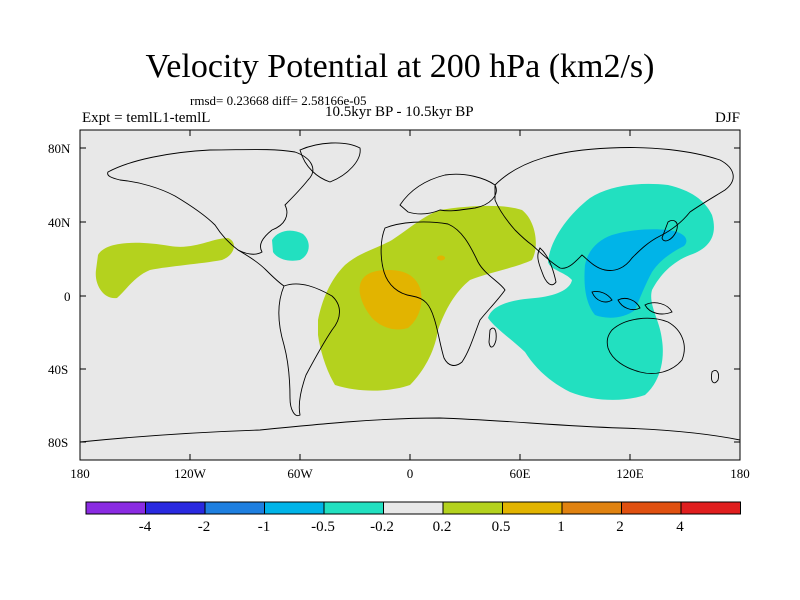 The image size is (800, 600). I want to click on lat-label: 40S, so click(58, 369).